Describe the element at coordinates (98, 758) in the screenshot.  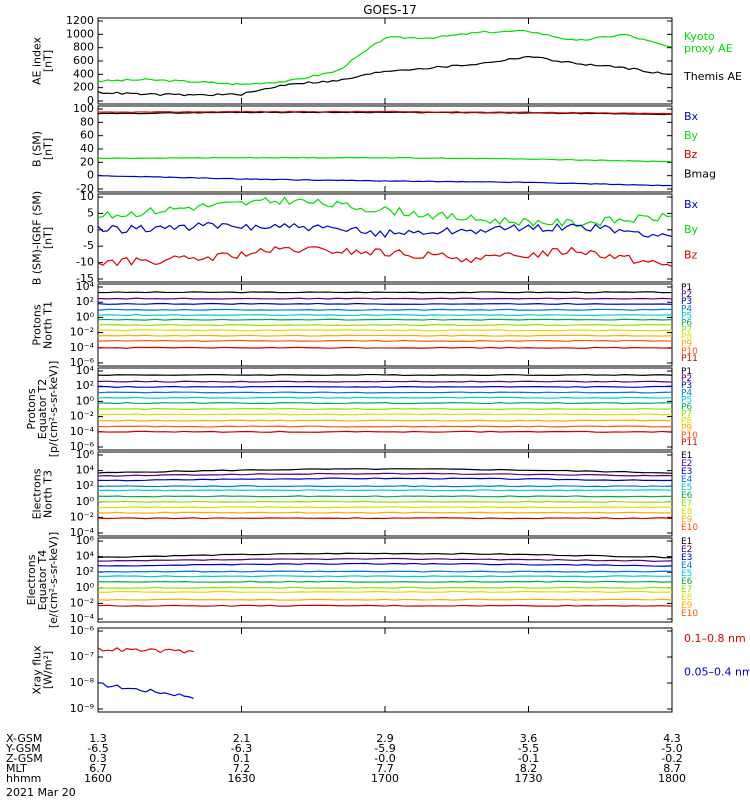
I see `x-axis-value: 0.3` at that location.